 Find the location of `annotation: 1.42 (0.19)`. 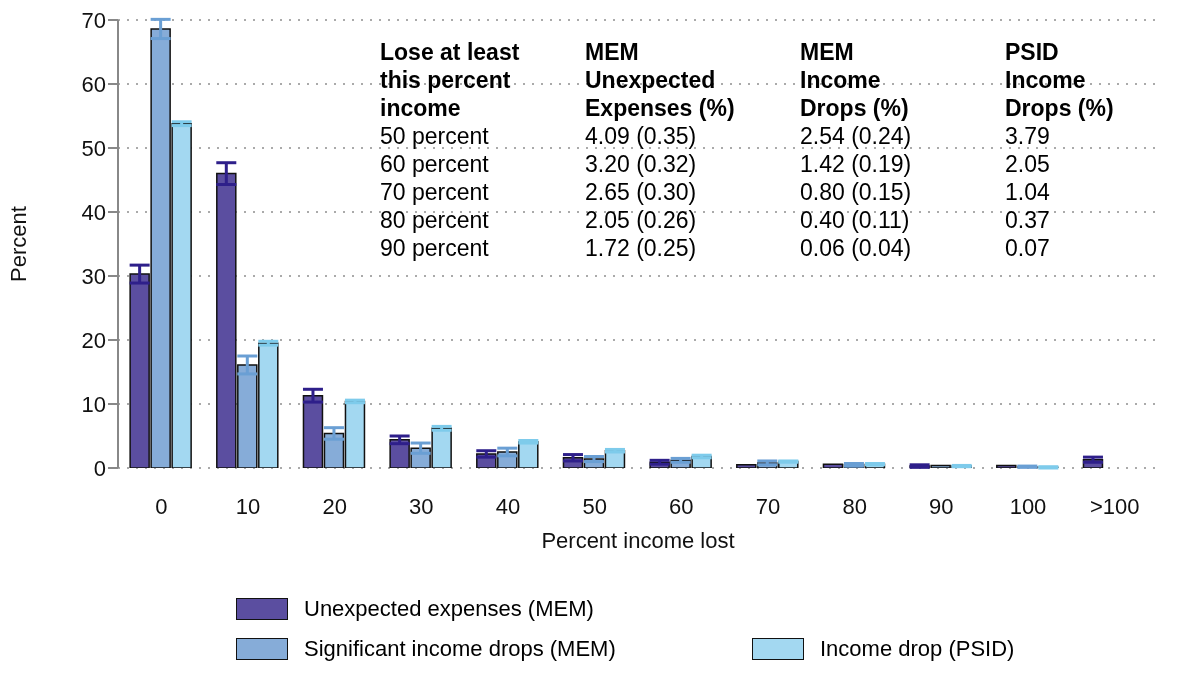

annotation: 1.42 (0.19) is located at coordinates (856, 164).